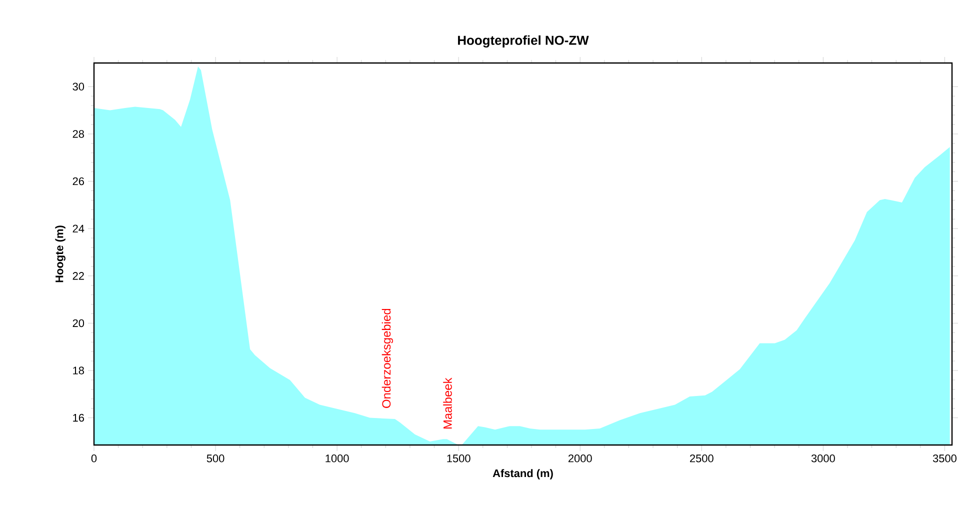  What do you see at coordinates (78, 86) in the screenshot?
I see `y-tick-label: 30` at bounding box center [78, 86].